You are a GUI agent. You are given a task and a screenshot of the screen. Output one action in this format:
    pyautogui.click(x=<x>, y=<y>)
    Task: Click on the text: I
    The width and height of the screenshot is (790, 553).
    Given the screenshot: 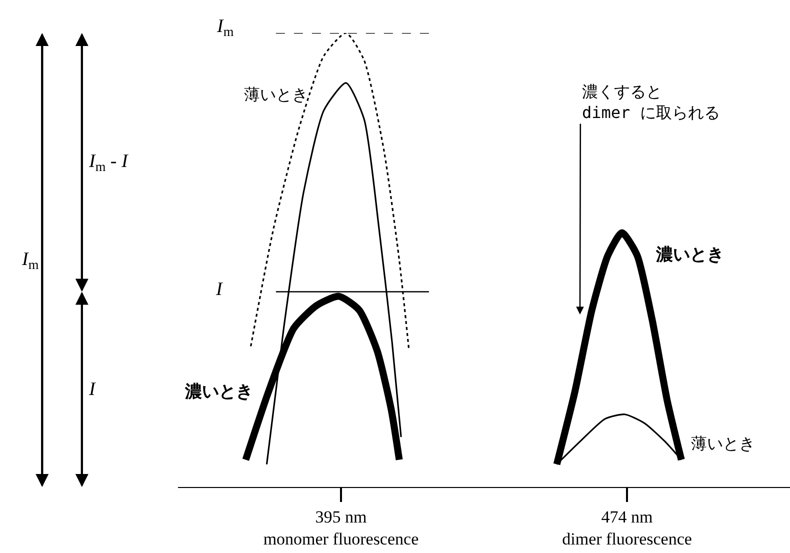 What is the action you would take?
    pyautogui.click(x=92, y=389)
    